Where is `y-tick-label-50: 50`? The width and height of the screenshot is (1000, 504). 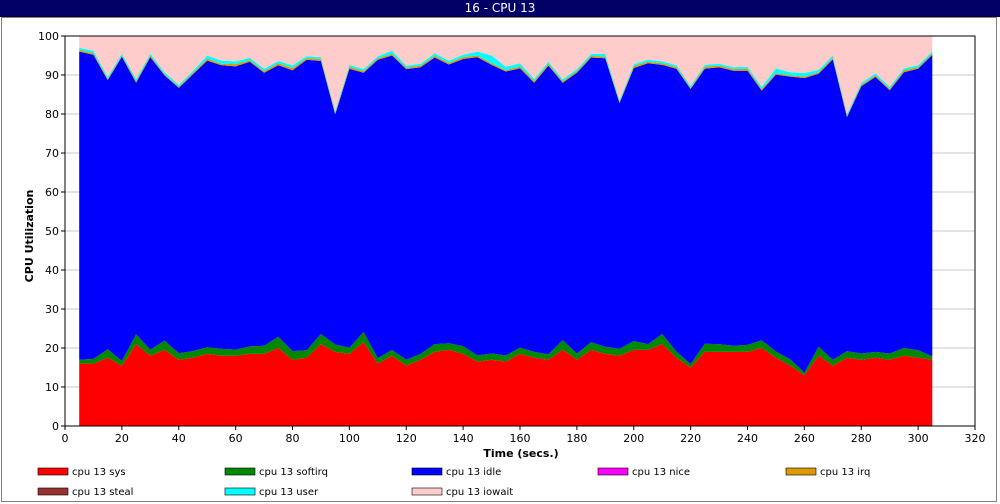 y-tick-label-50: 50 is located at coordinates (52, 231).